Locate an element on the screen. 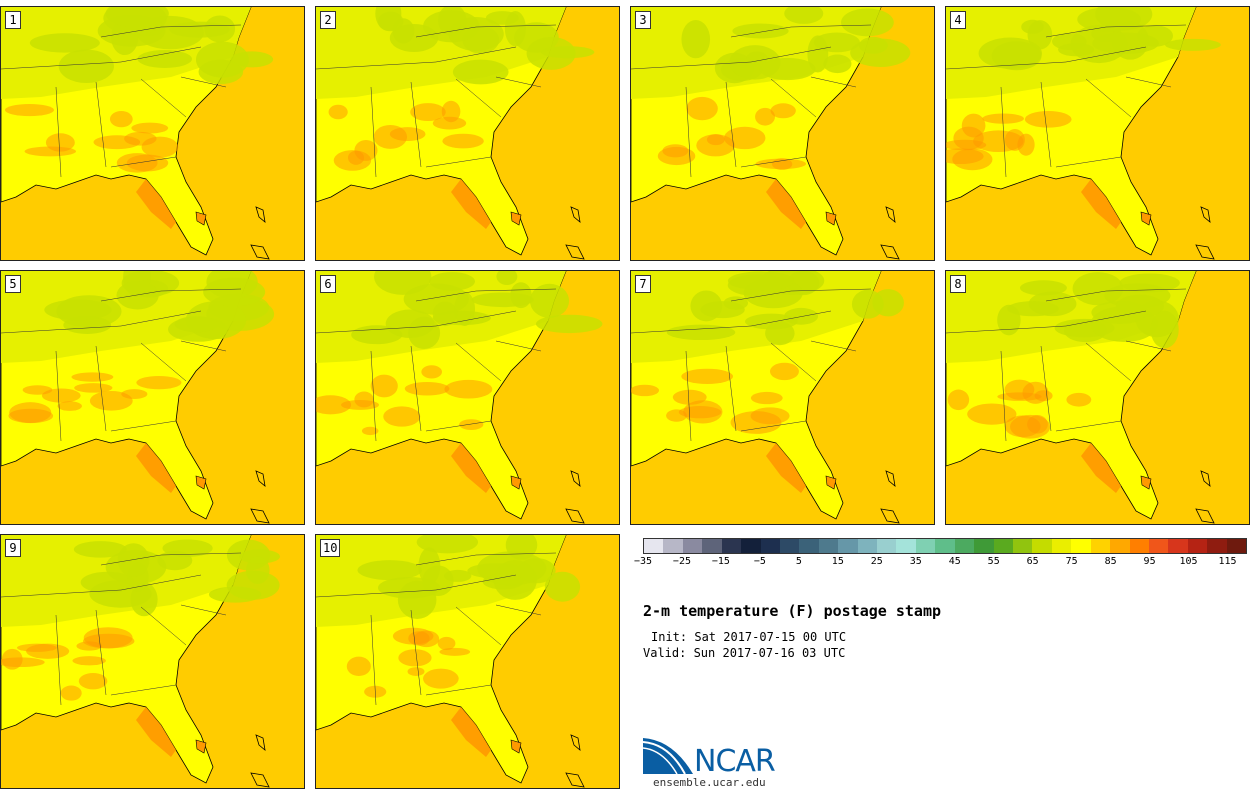  colorbar-tick: −5 is located at coordinates (759, 561).